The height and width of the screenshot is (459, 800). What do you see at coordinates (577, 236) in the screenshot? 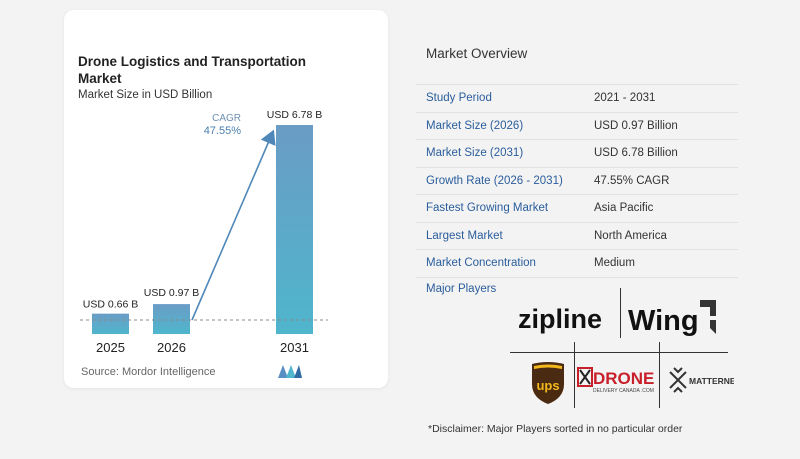
I see `overview-row: Largest Market North America` at bounding box center [577, 236].